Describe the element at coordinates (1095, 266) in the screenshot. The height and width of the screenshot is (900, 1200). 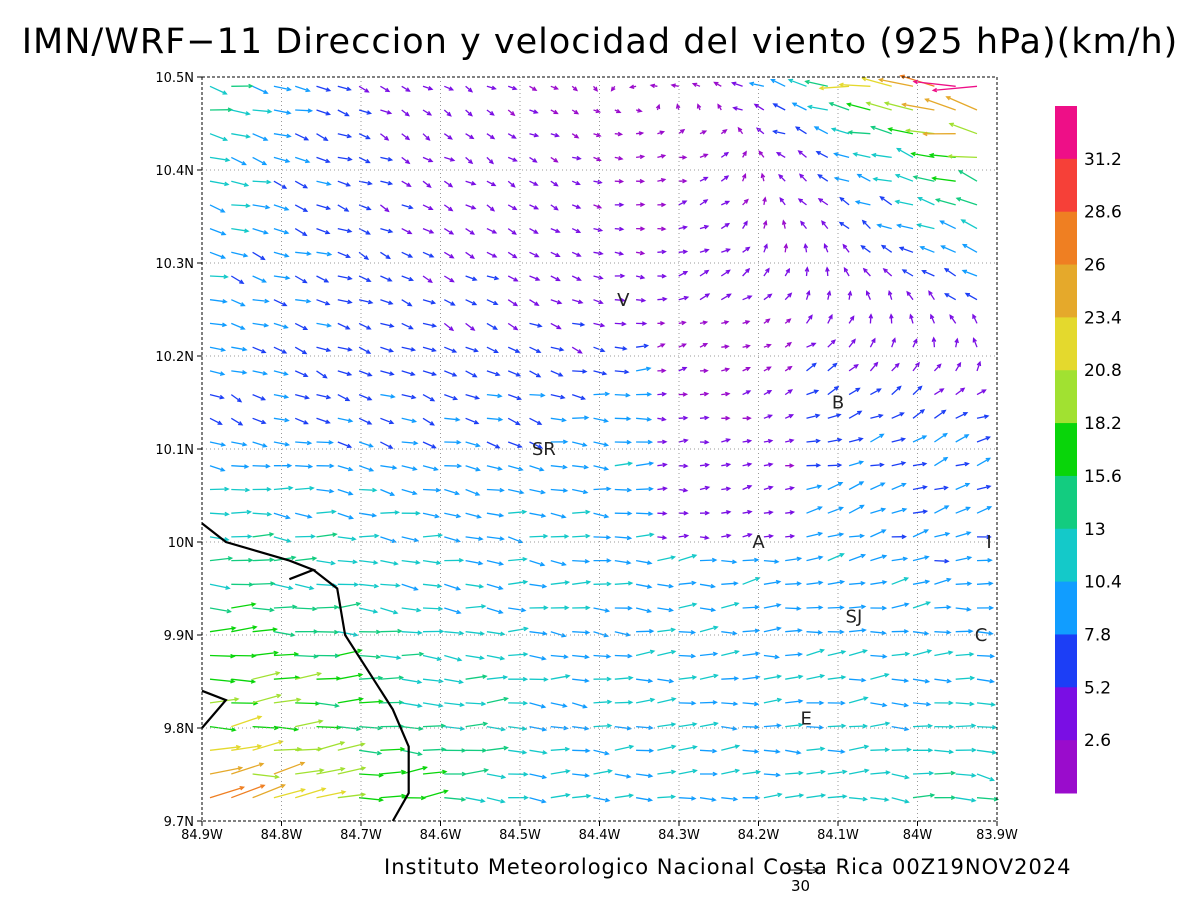
I see `colorbar-label: 26` at that location.